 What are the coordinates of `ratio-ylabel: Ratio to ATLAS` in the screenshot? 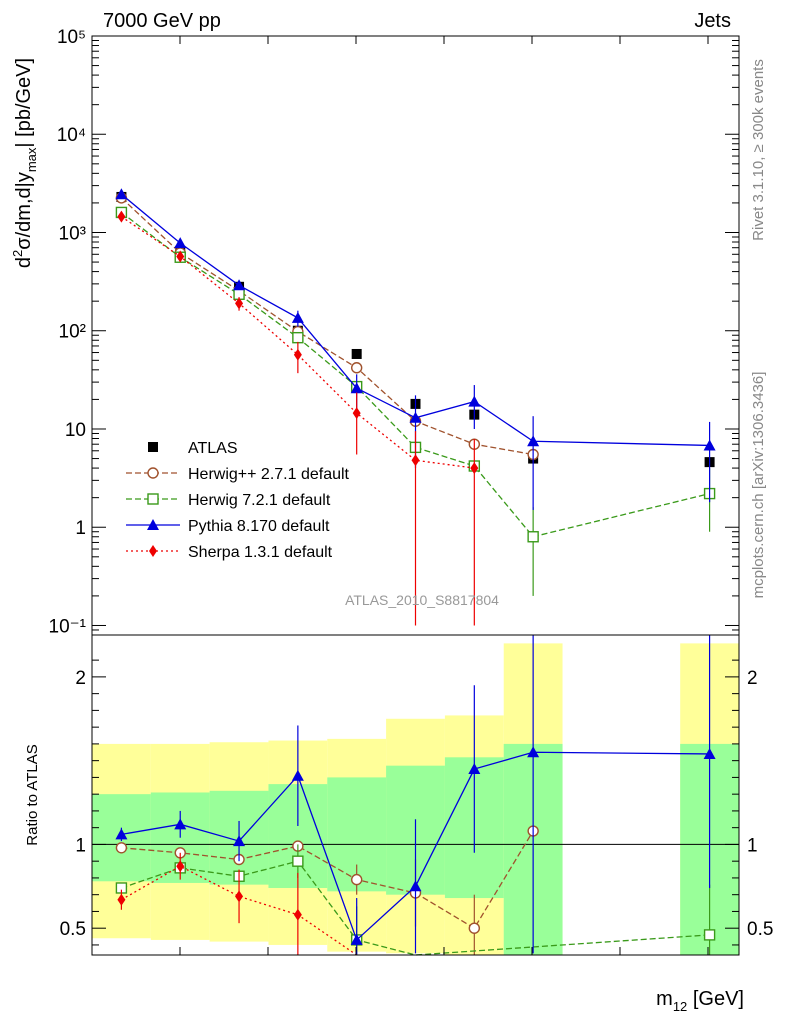 It's located at (32, 794).